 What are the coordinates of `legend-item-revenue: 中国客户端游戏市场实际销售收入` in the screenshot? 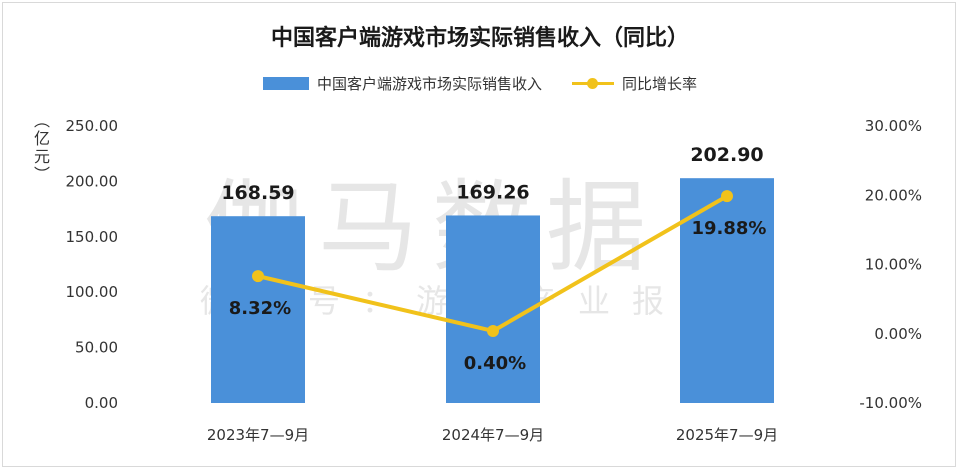 It's located at (402, 83).